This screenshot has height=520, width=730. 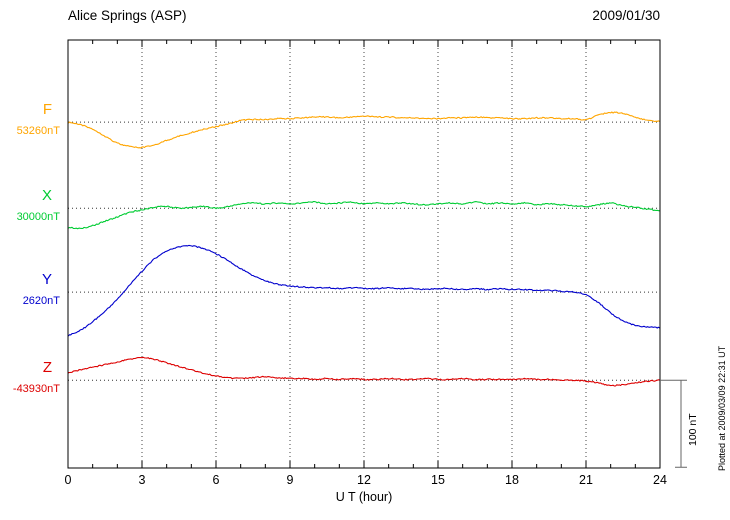 What do you see at coordinates (142, 480) in the screenshot?
I see `x-tick-label-1: 3` at bounding box center [142, 480].